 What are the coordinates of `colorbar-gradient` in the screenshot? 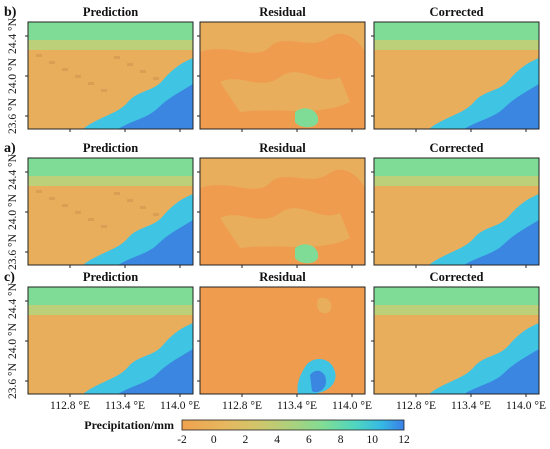 It's located at (293, 425).